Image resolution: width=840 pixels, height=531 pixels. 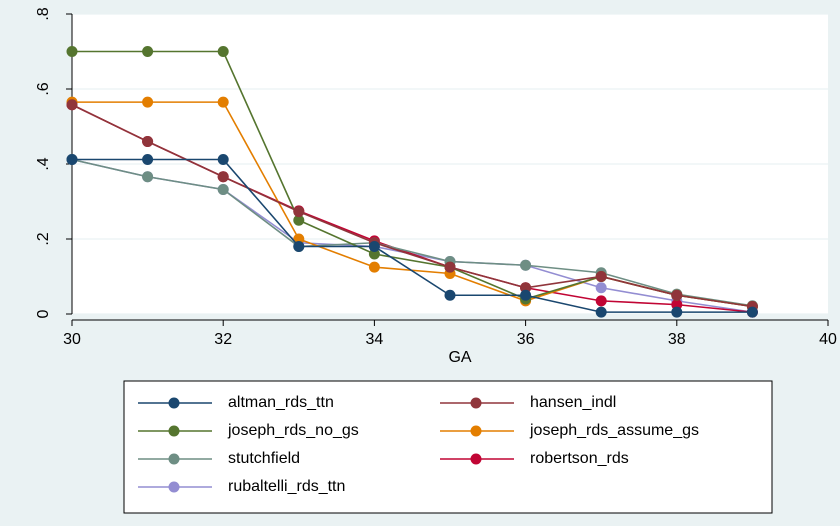 I want to click on legend-item-joseph_rds_assume_gs: joseph_rds_assume_gs, so click(x=569, y=430).